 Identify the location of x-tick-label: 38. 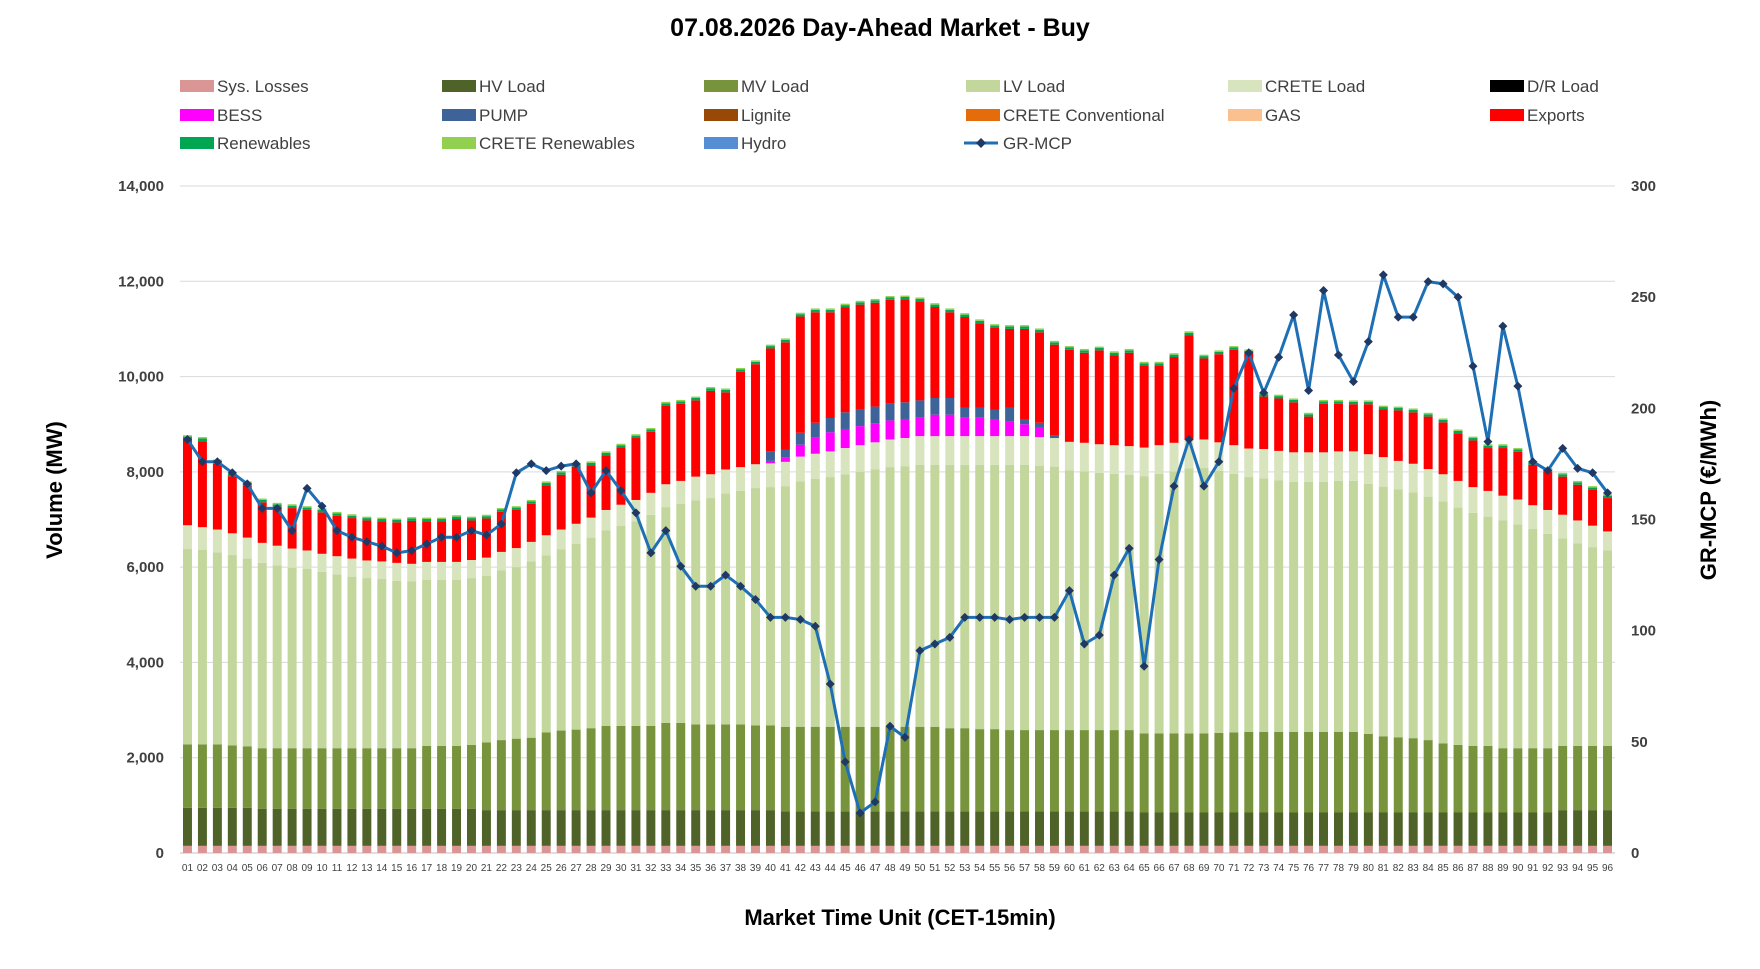
(741, 868).